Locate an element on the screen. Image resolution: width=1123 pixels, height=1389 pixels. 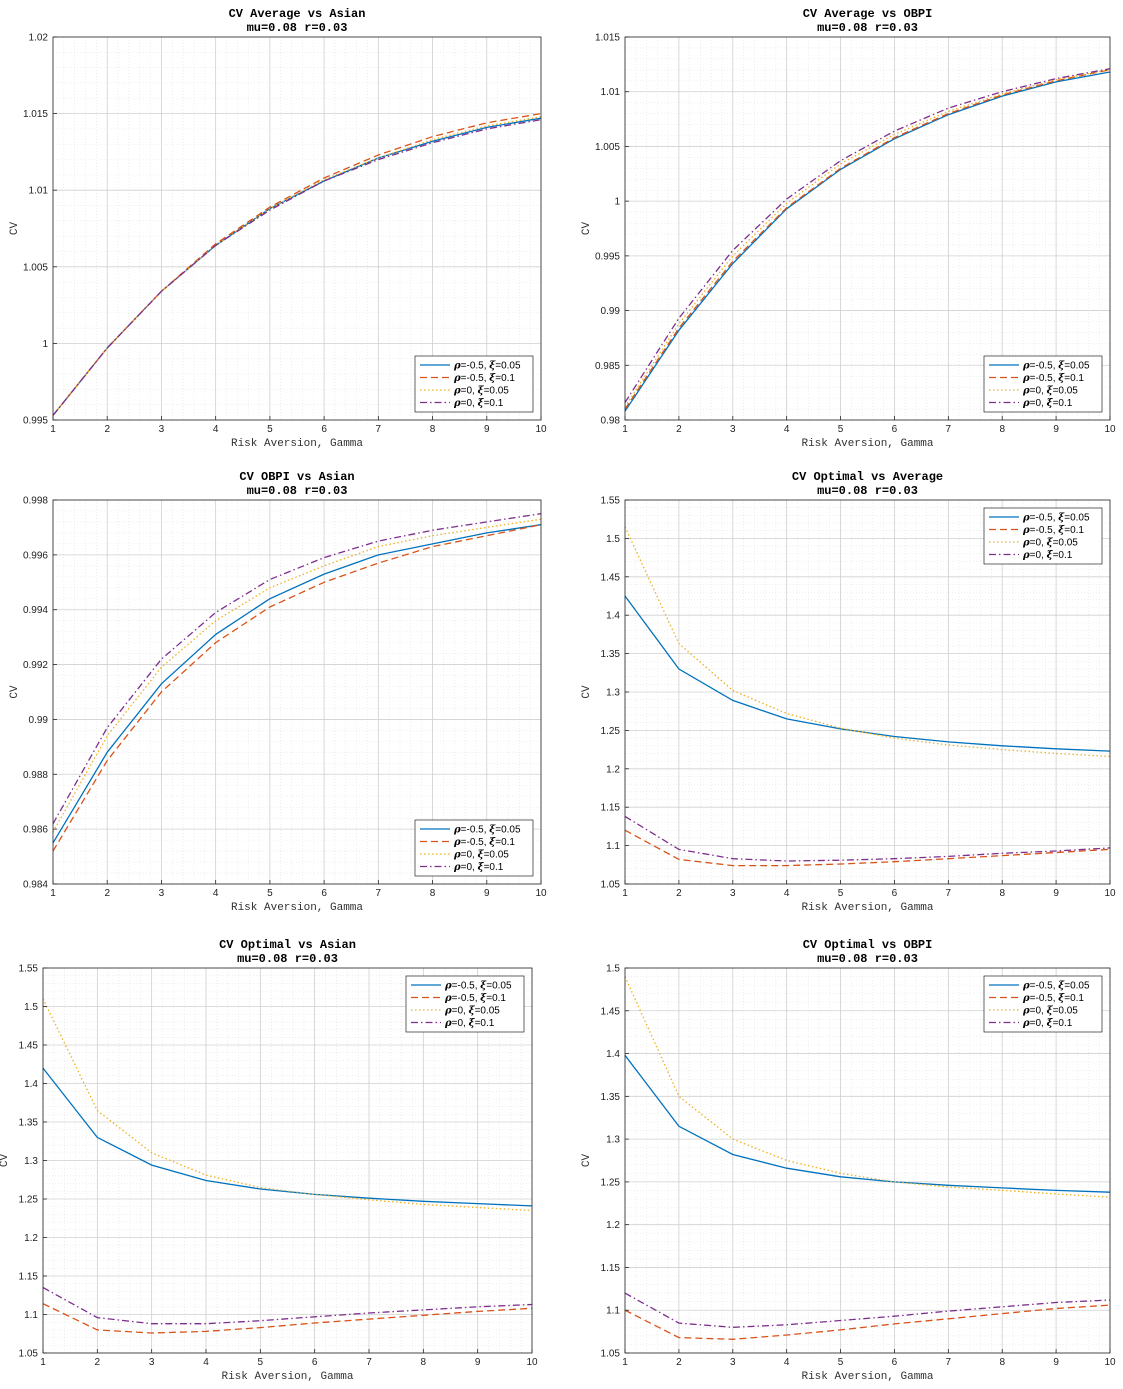
chart-title: CV Optimal vs OBPI is located at coordinates (868, 945).